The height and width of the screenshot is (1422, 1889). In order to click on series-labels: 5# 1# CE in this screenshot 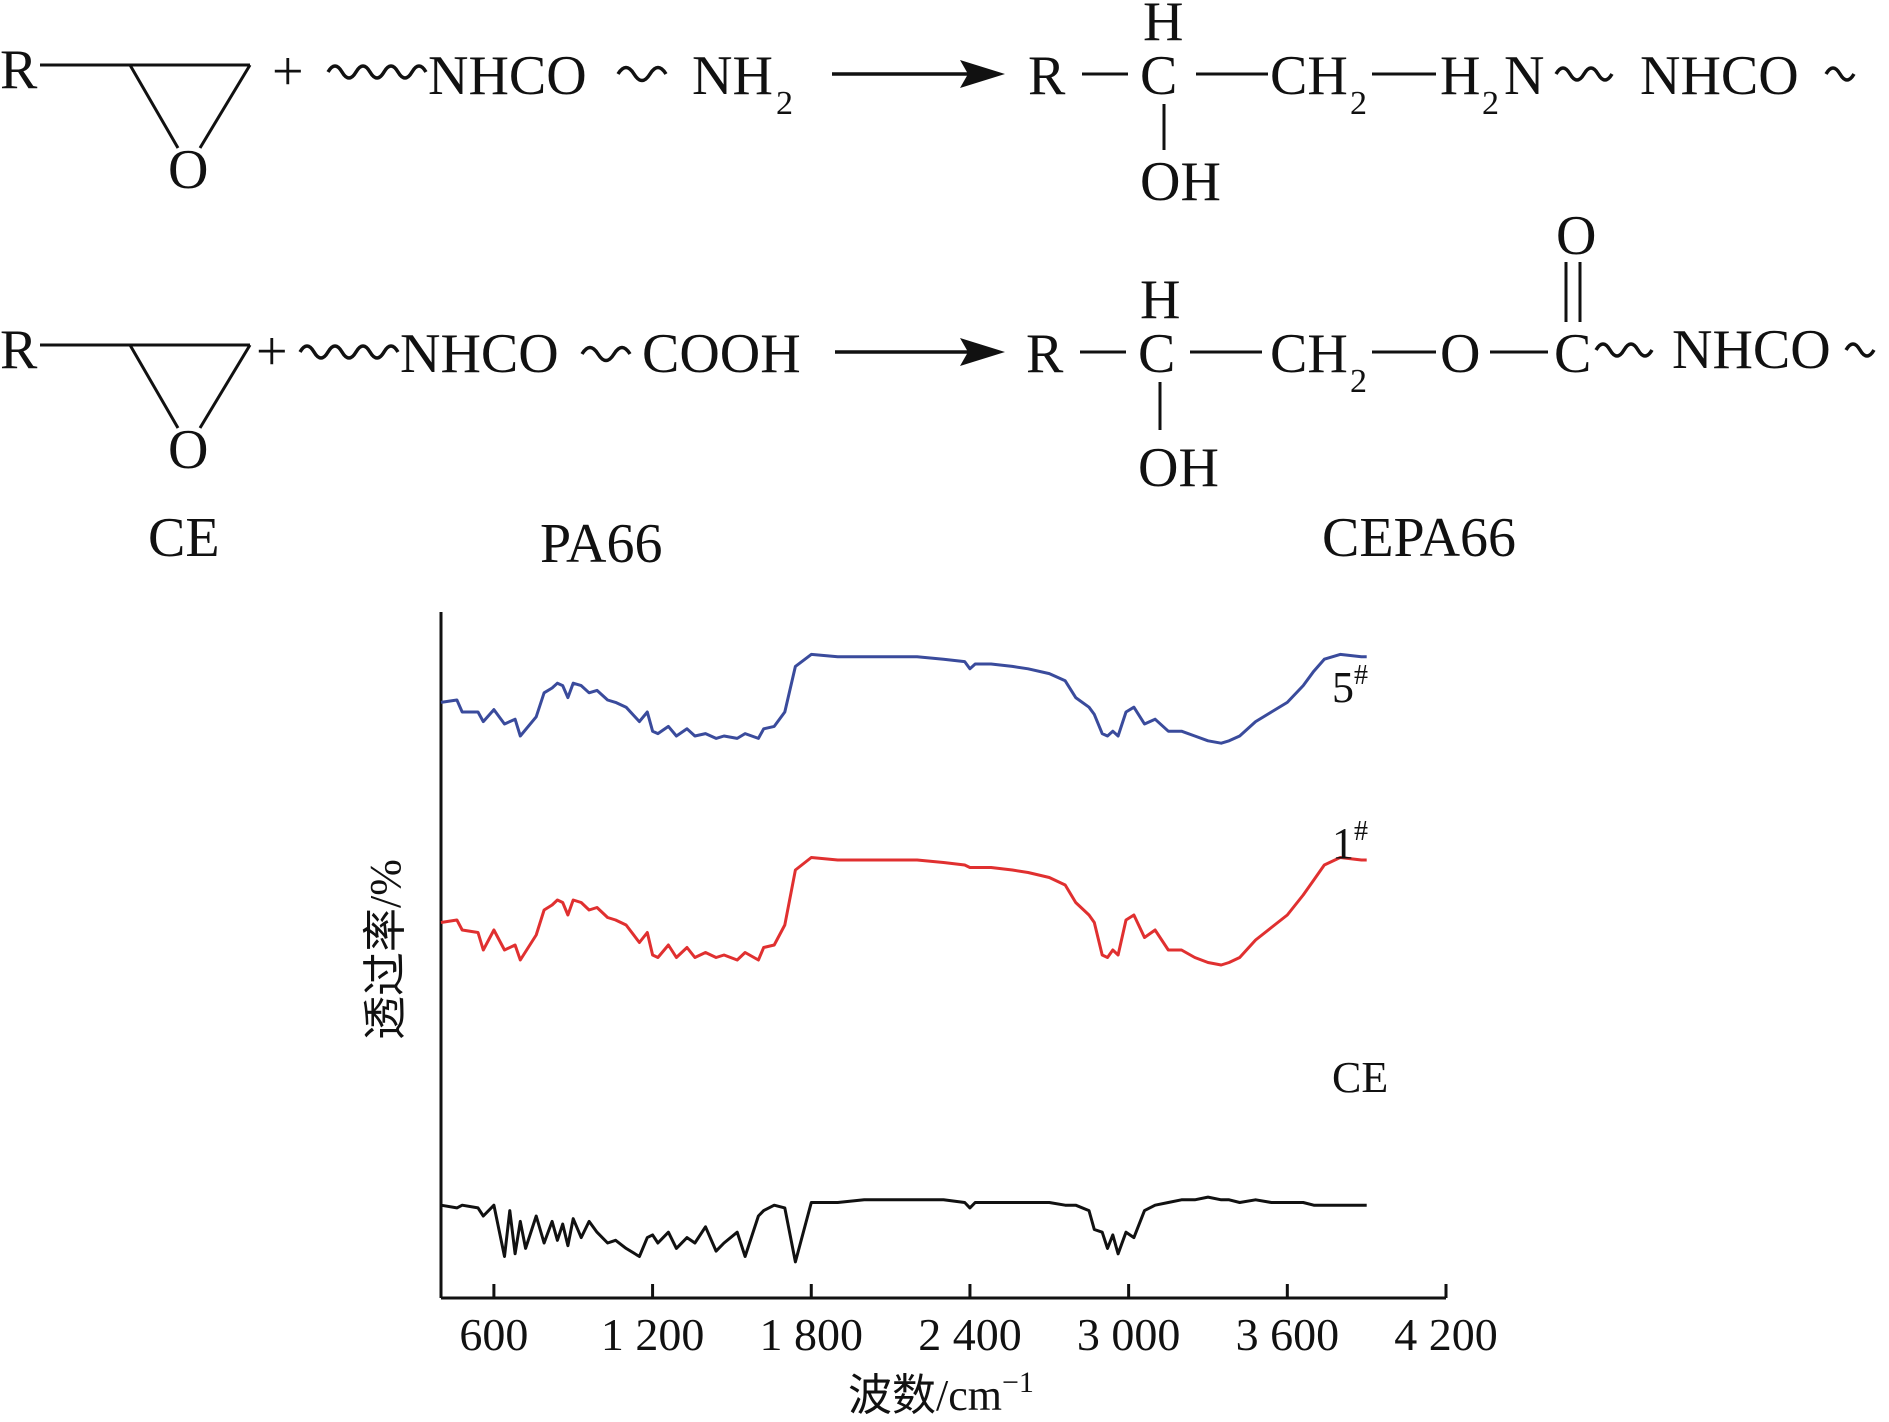, I will do `click(1360, 881)`.